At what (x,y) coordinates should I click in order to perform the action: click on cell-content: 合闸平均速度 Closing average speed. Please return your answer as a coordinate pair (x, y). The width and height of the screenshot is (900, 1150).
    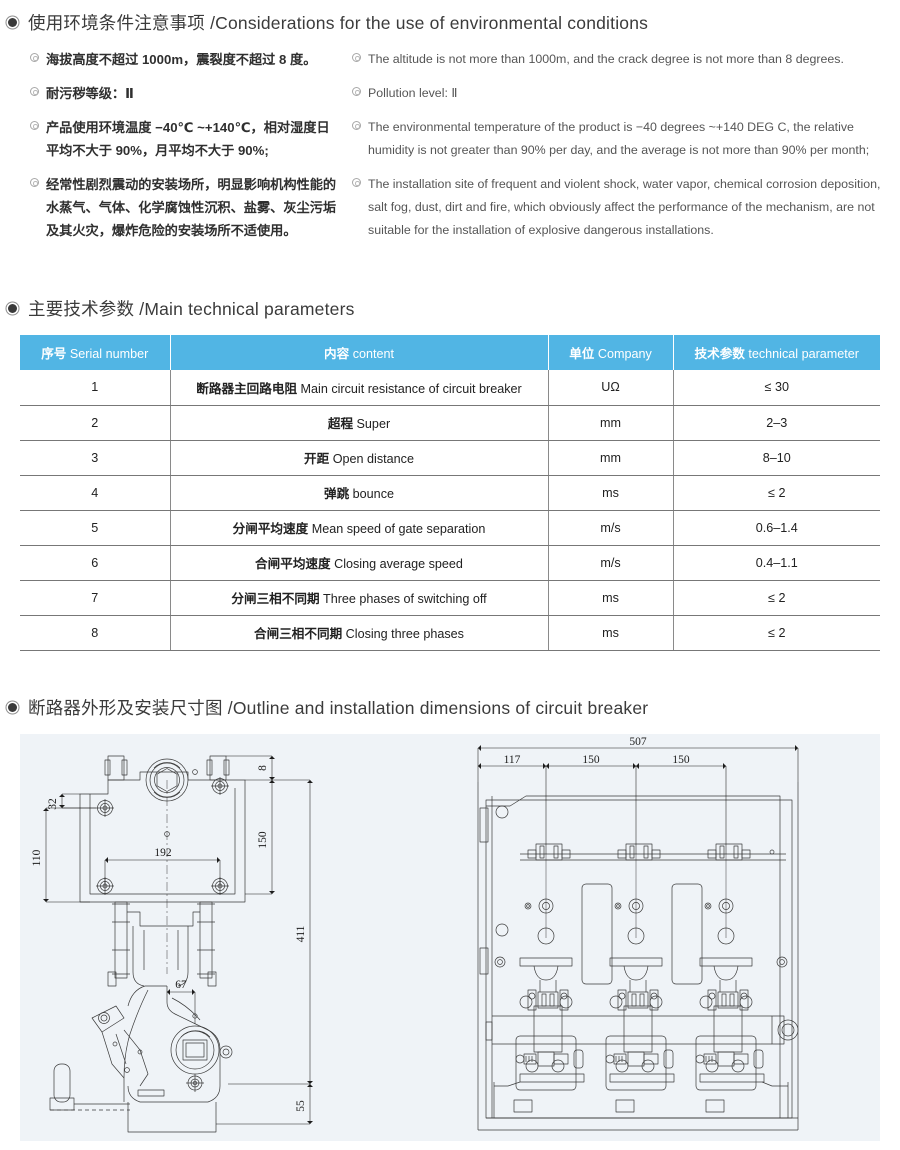
    Looking at the image, I should click on (359, 563).